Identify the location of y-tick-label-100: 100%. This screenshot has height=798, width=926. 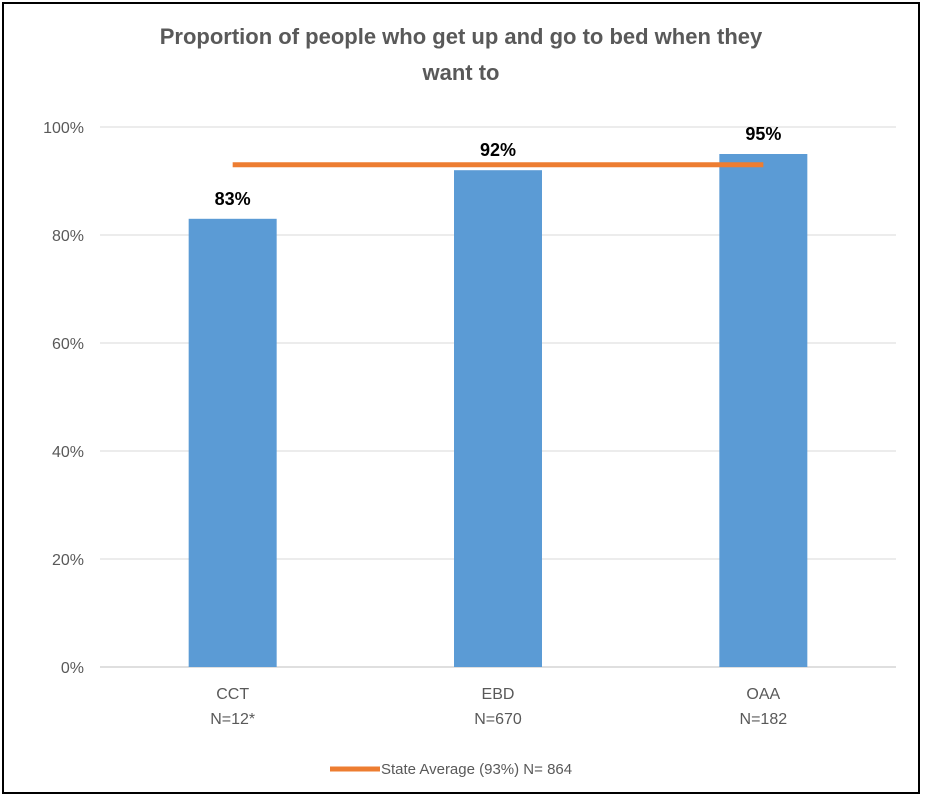
(63, 128).